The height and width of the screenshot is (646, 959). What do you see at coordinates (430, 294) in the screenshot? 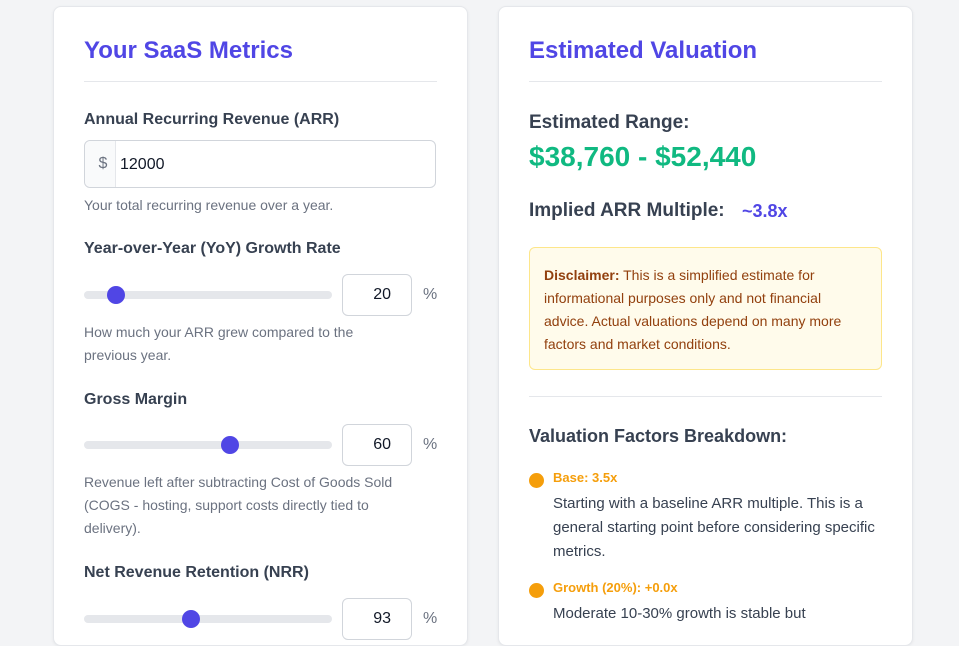
I see `growth-percent-unit: %` at bounding box center [430, 294].